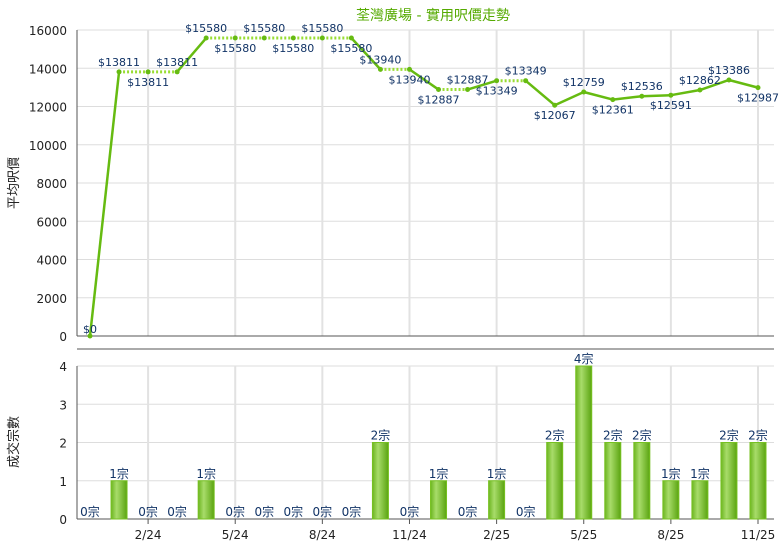  What do you see at coordinates (729, 70) in the screenshot?
I see `line-data-label: $13386` at bounding box center [729, 70].